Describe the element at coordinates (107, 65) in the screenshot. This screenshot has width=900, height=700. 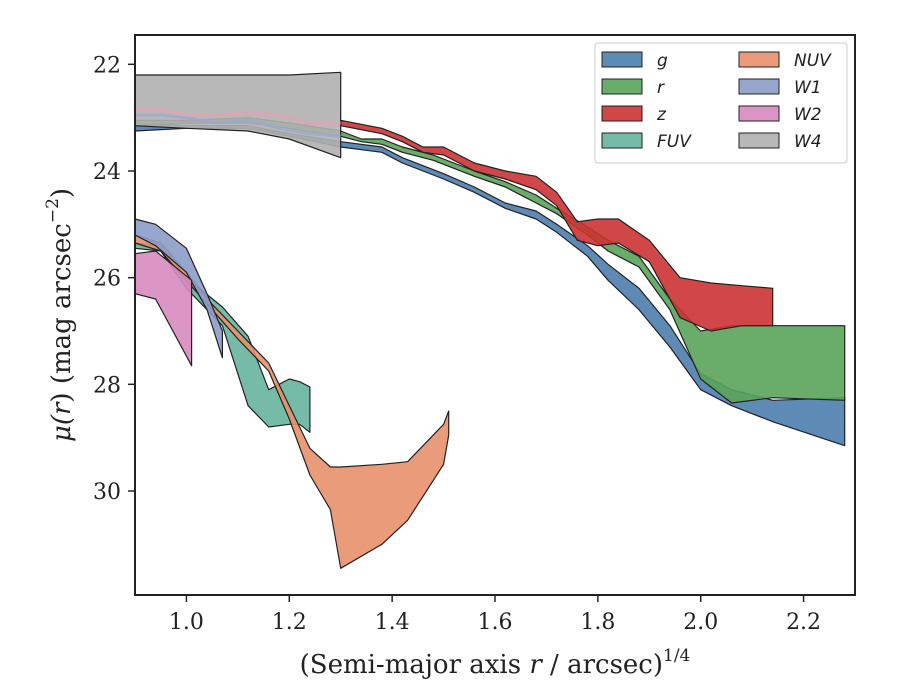
I see `y-tick-label: 22` at that location.